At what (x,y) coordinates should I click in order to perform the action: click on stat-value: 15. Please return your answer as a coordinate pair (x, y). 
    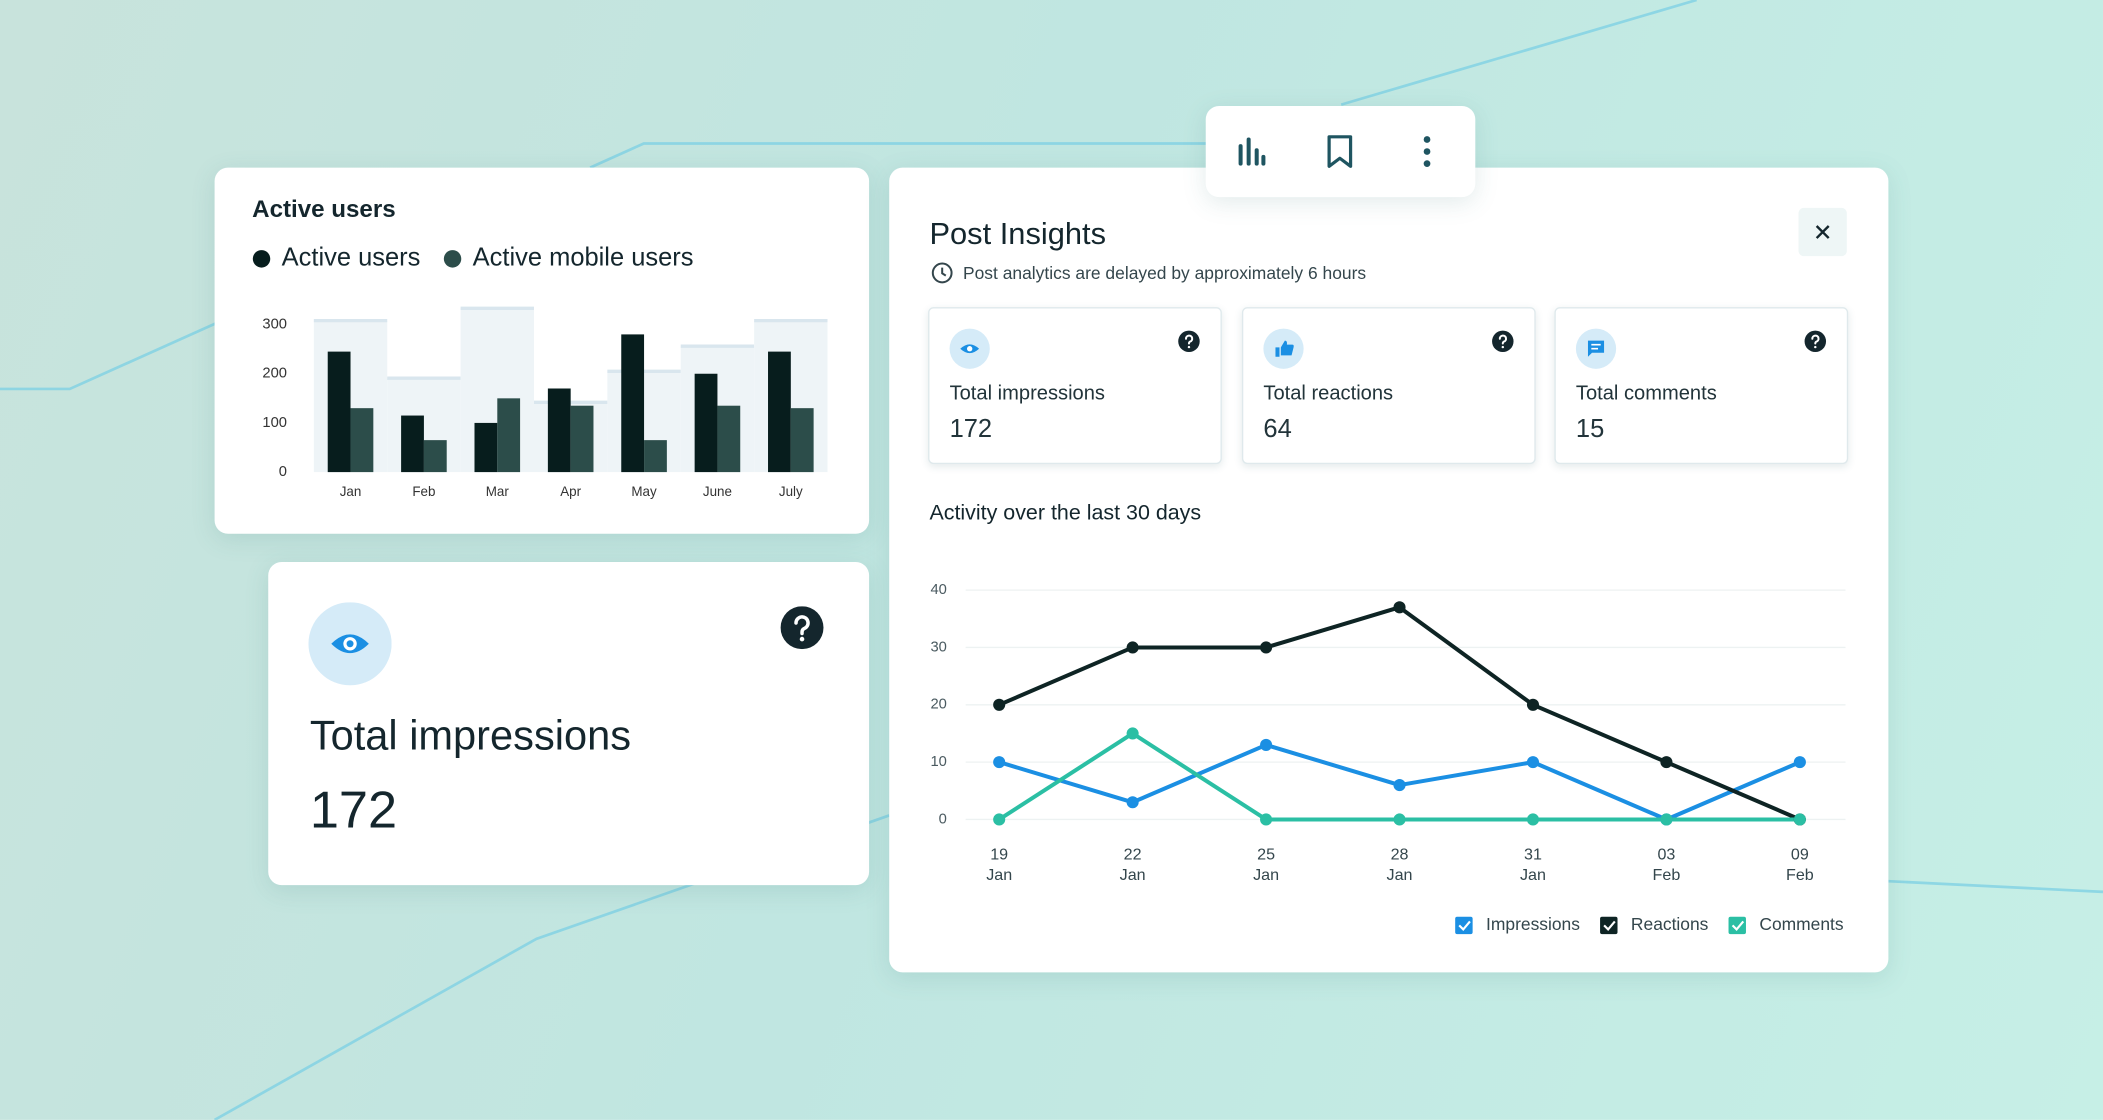
    Looking at the image, I should click on (1590, 429).